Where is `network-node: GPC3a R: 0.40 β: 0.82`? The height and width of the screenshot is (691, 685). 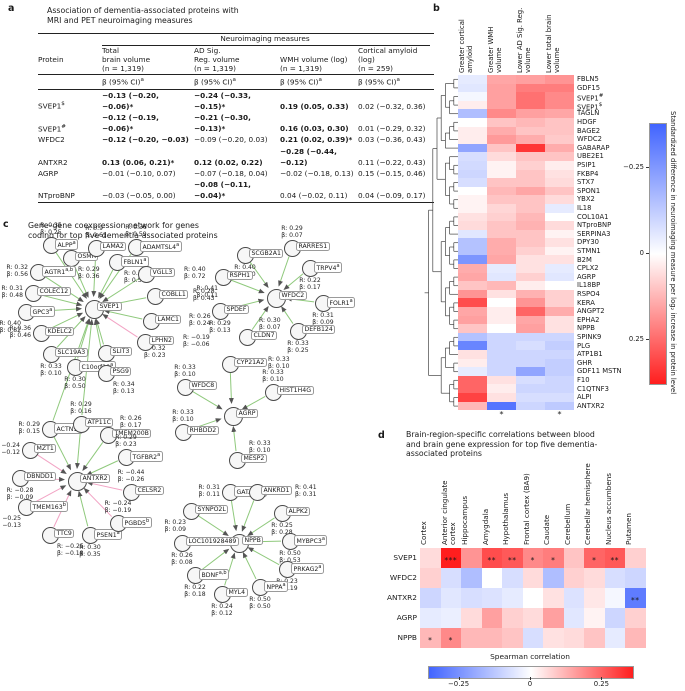
network-node: GPC3a R: 0.40 β: 0.82 is located at coordinates (27, 319).